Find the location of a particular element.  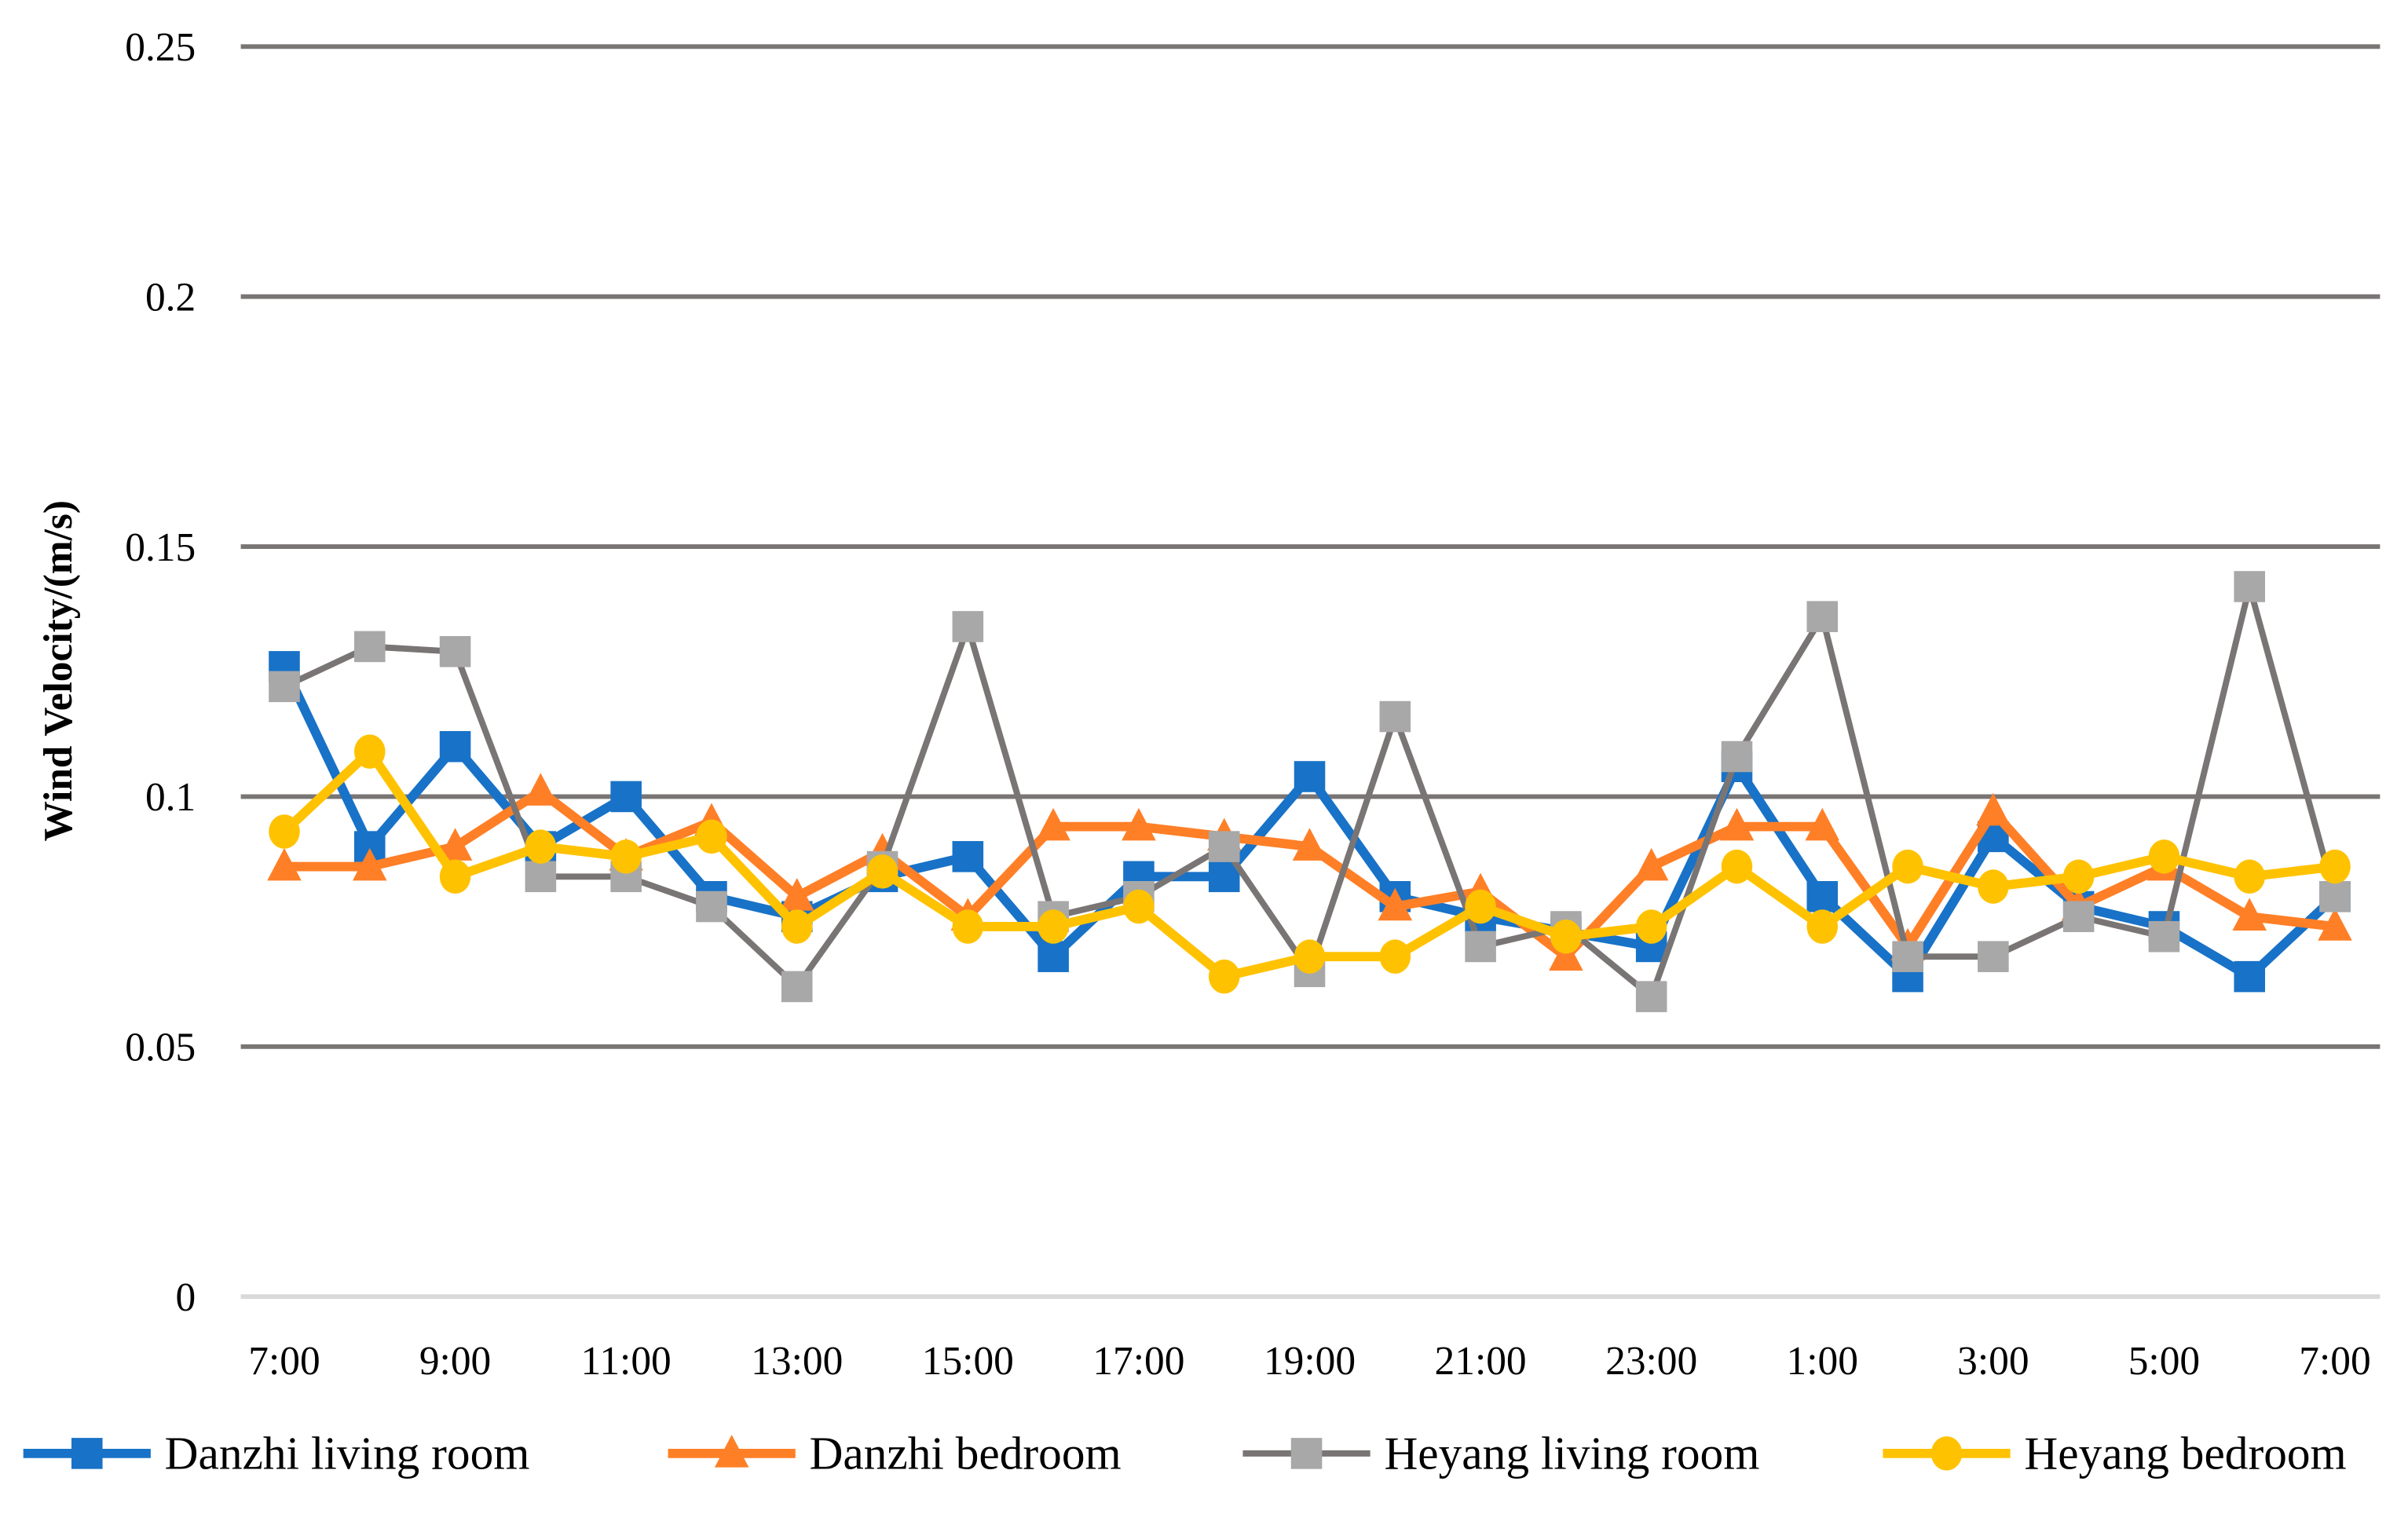

y-tick-label: 0.1 is located at coordinates (170, 797).